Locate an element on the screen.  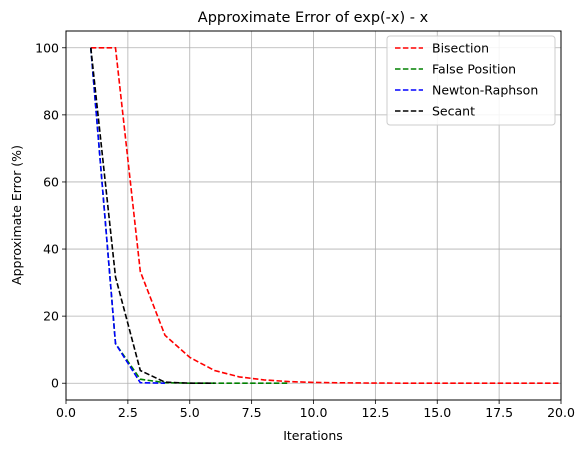
x-axis-label: Iterations is located at coordinates (313, 435).